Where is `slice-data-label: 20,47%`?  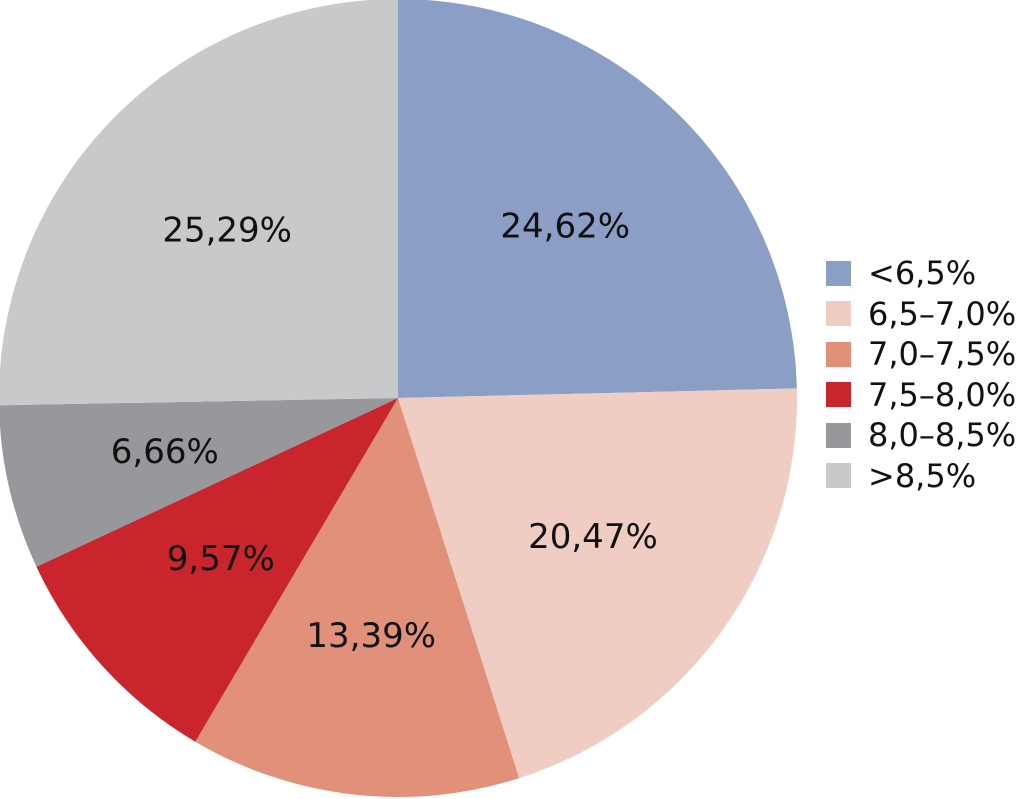 slice-data-label: 20,47% is located at coordinates (593, 537).